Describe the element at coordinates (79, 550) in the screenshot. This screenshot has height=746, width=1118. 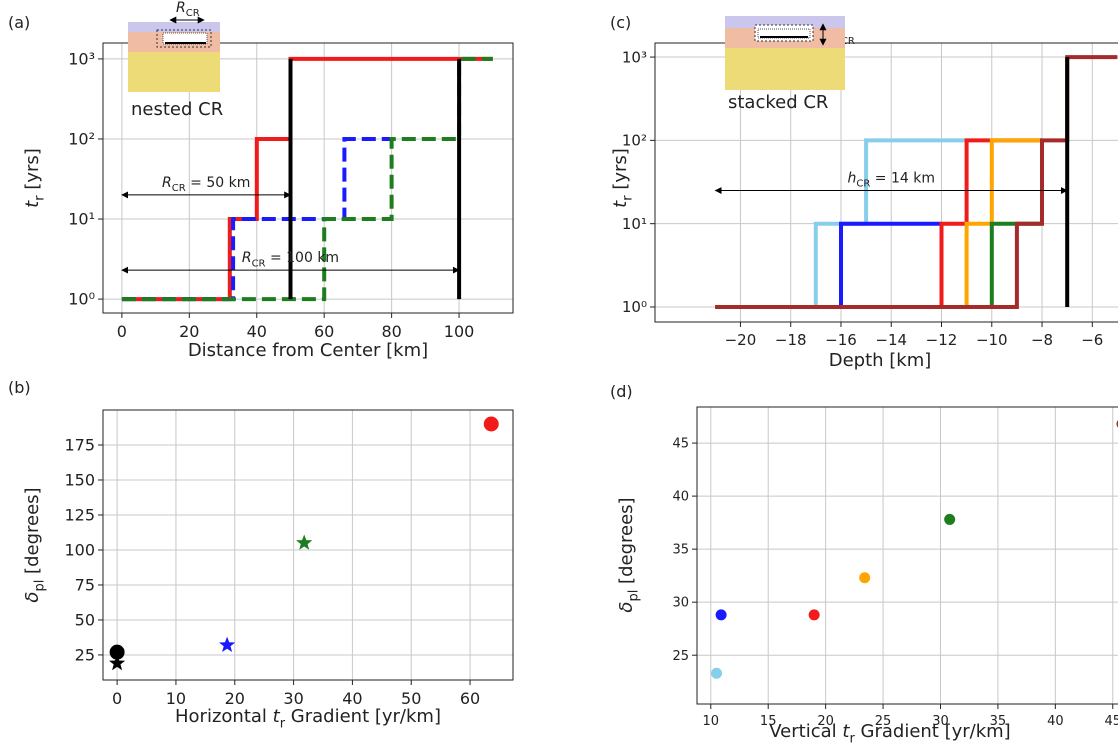
I see `y-tick-label: 100` at that location.